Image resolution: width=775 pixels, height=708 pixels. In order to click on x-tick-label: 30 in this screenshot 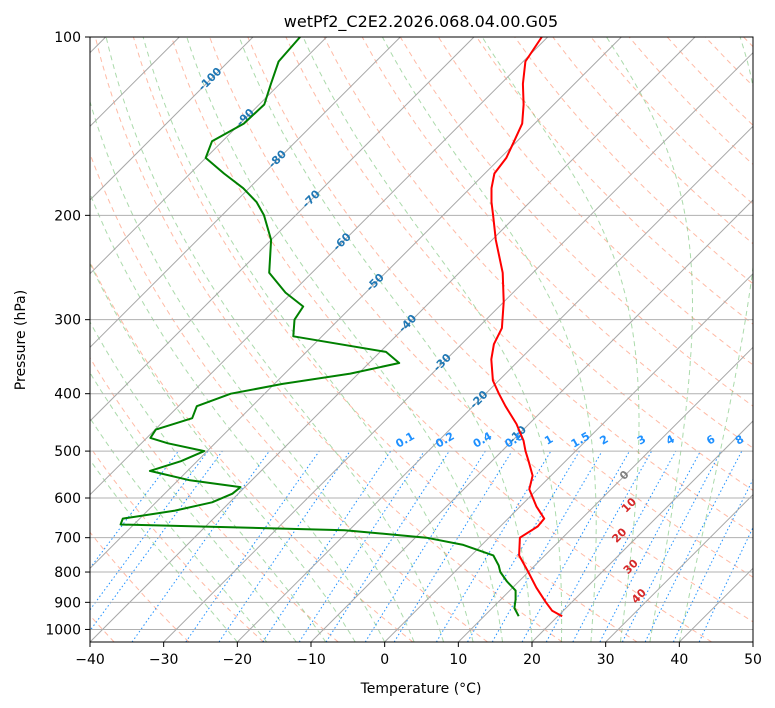, I will do `click(606, 660)`.